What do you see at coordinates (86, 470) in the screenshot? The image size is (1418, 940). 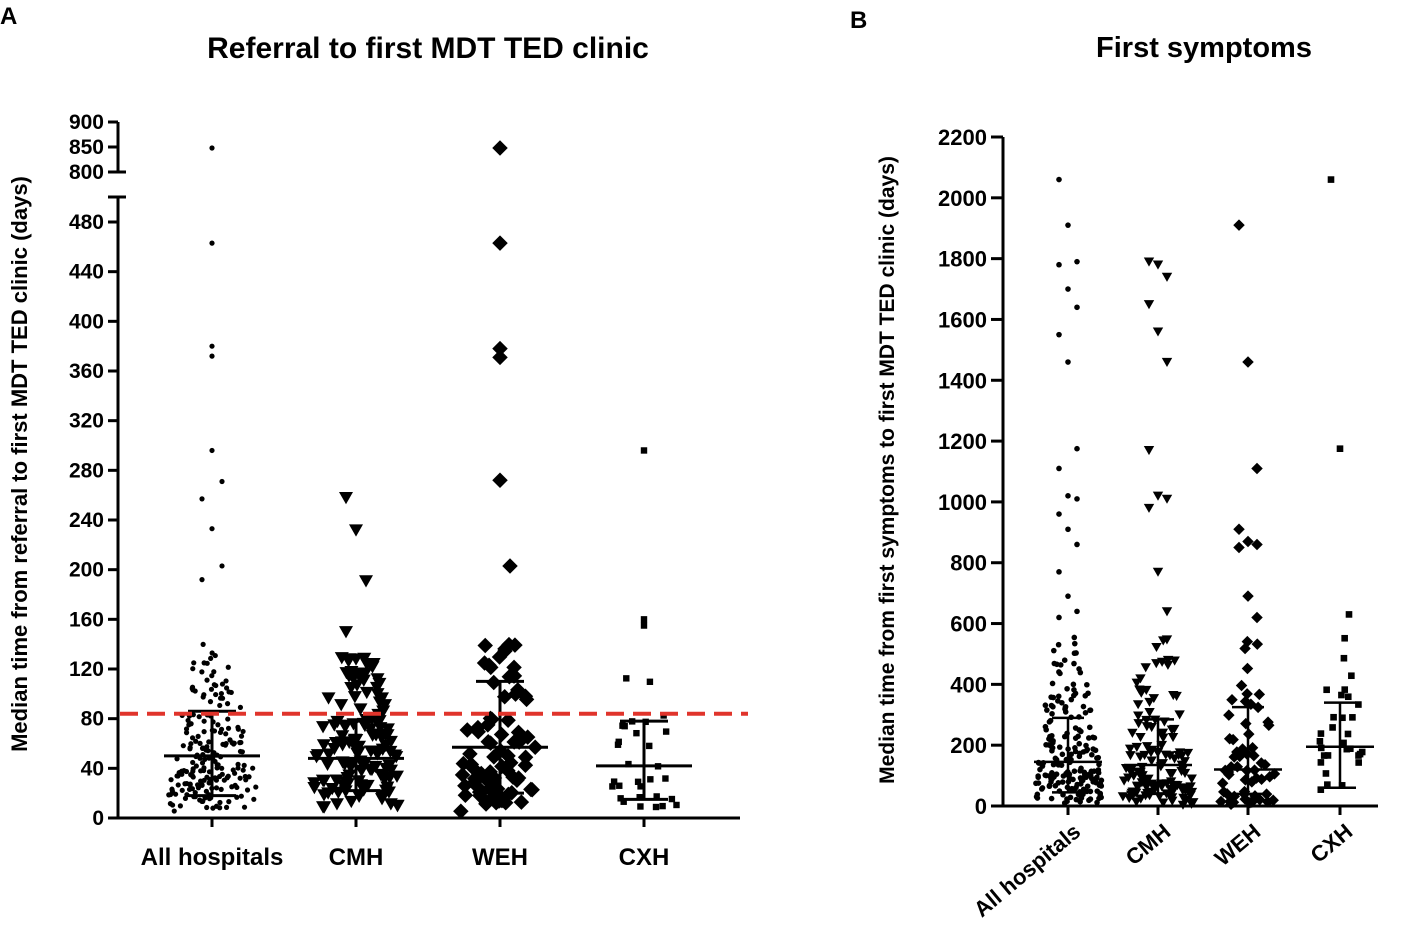 I see `y-tick-label-a: 280` at bounding box center [86, 470].